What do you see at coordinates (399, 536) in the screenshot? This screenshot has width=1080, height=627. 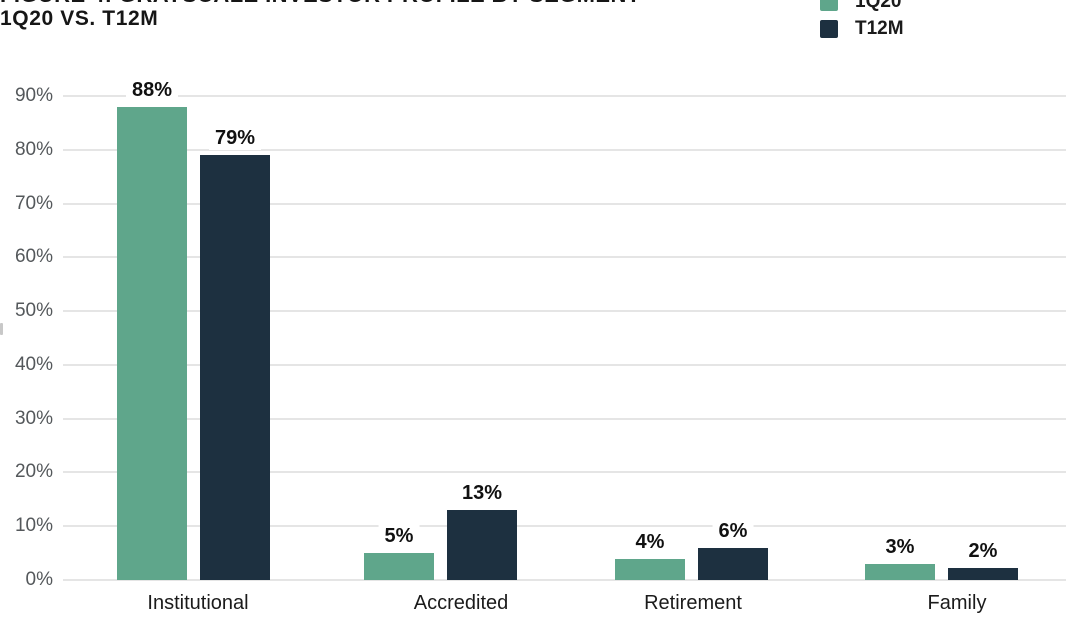 I see `bar-value-label-1q20-accredited: 5%` at bounding box center [399, 536].